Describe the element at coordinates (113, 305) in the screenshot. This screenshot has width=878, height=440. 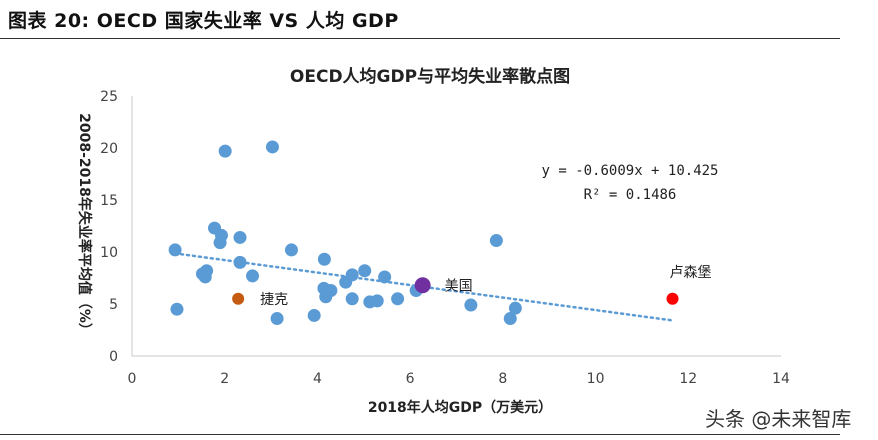
I see `y-tick-label: 5` at that location.